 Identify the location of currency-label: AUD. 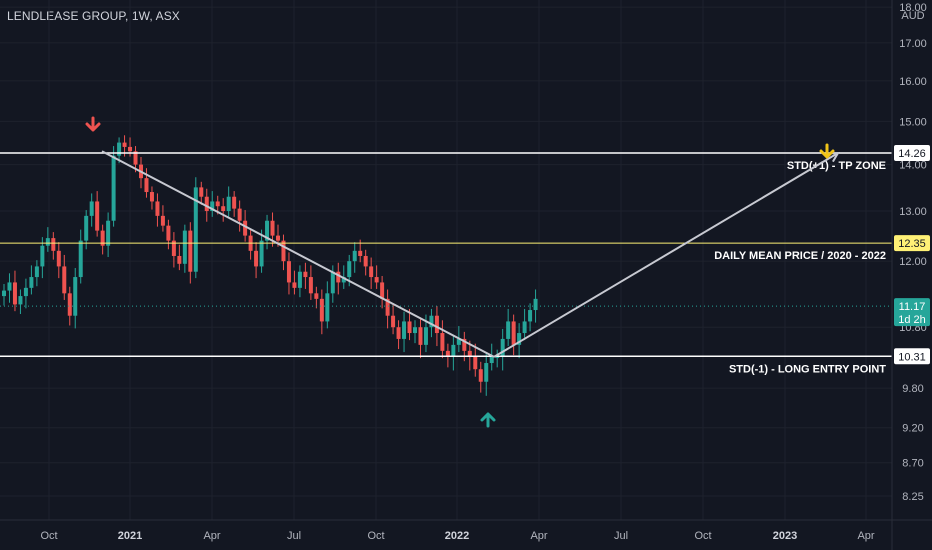
(912, 16).